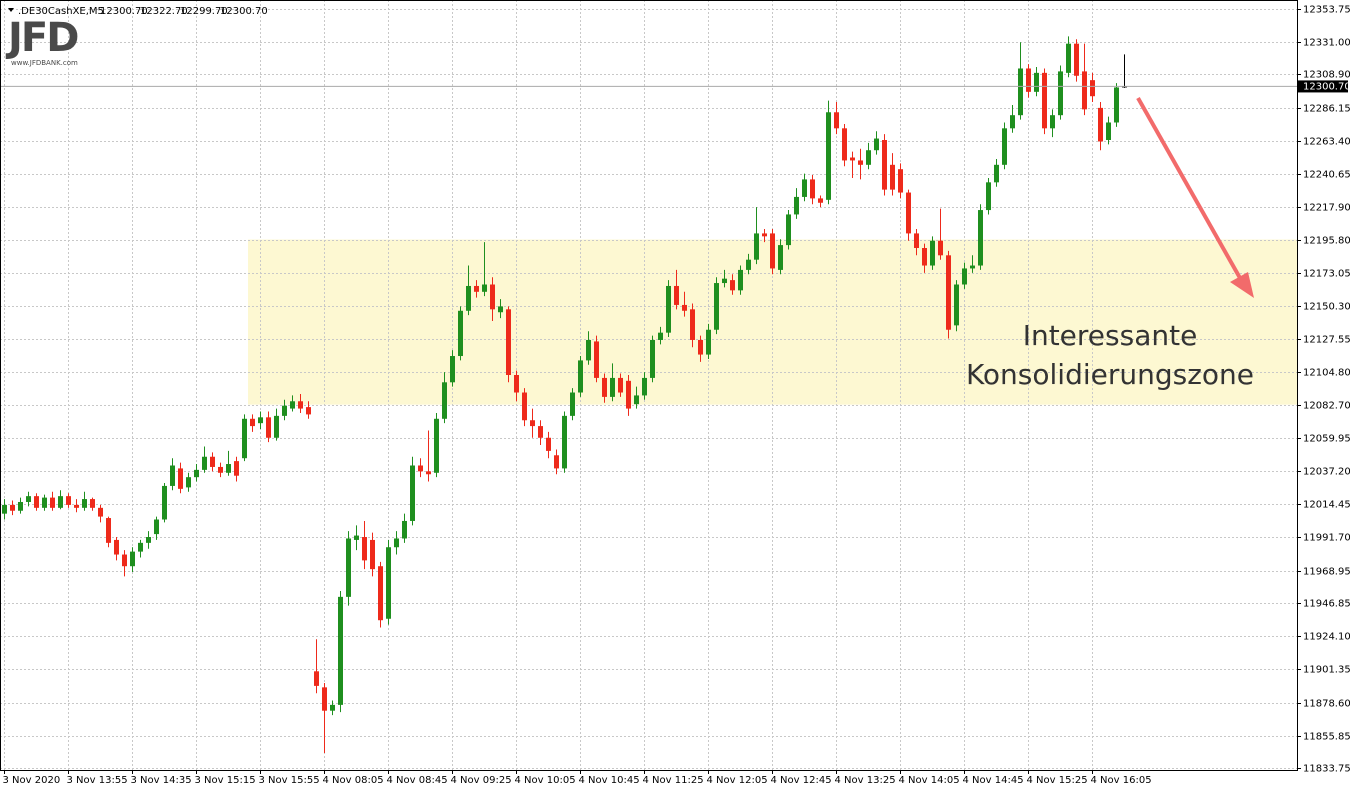  What do you see at coordinates (545, 780) in the screenshot?
I see `x-tick-label: 4 Nov 10:05` at bounding box center [545, 780].